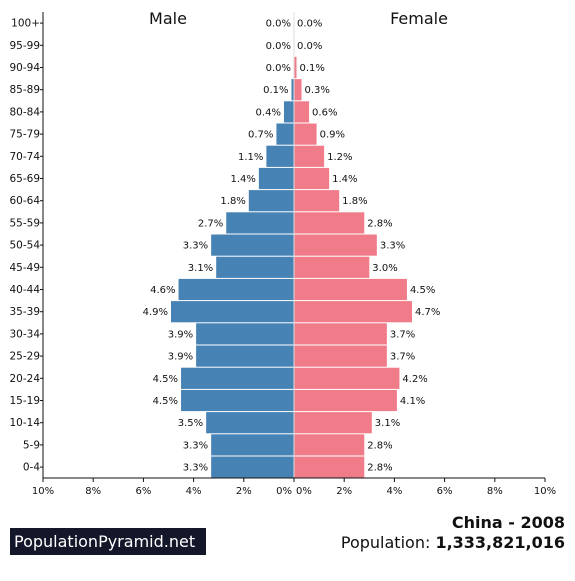 The height and width of the screenshot is (581, 575). I want to click on age-label-80-84: 80-84, so click(24, 112).